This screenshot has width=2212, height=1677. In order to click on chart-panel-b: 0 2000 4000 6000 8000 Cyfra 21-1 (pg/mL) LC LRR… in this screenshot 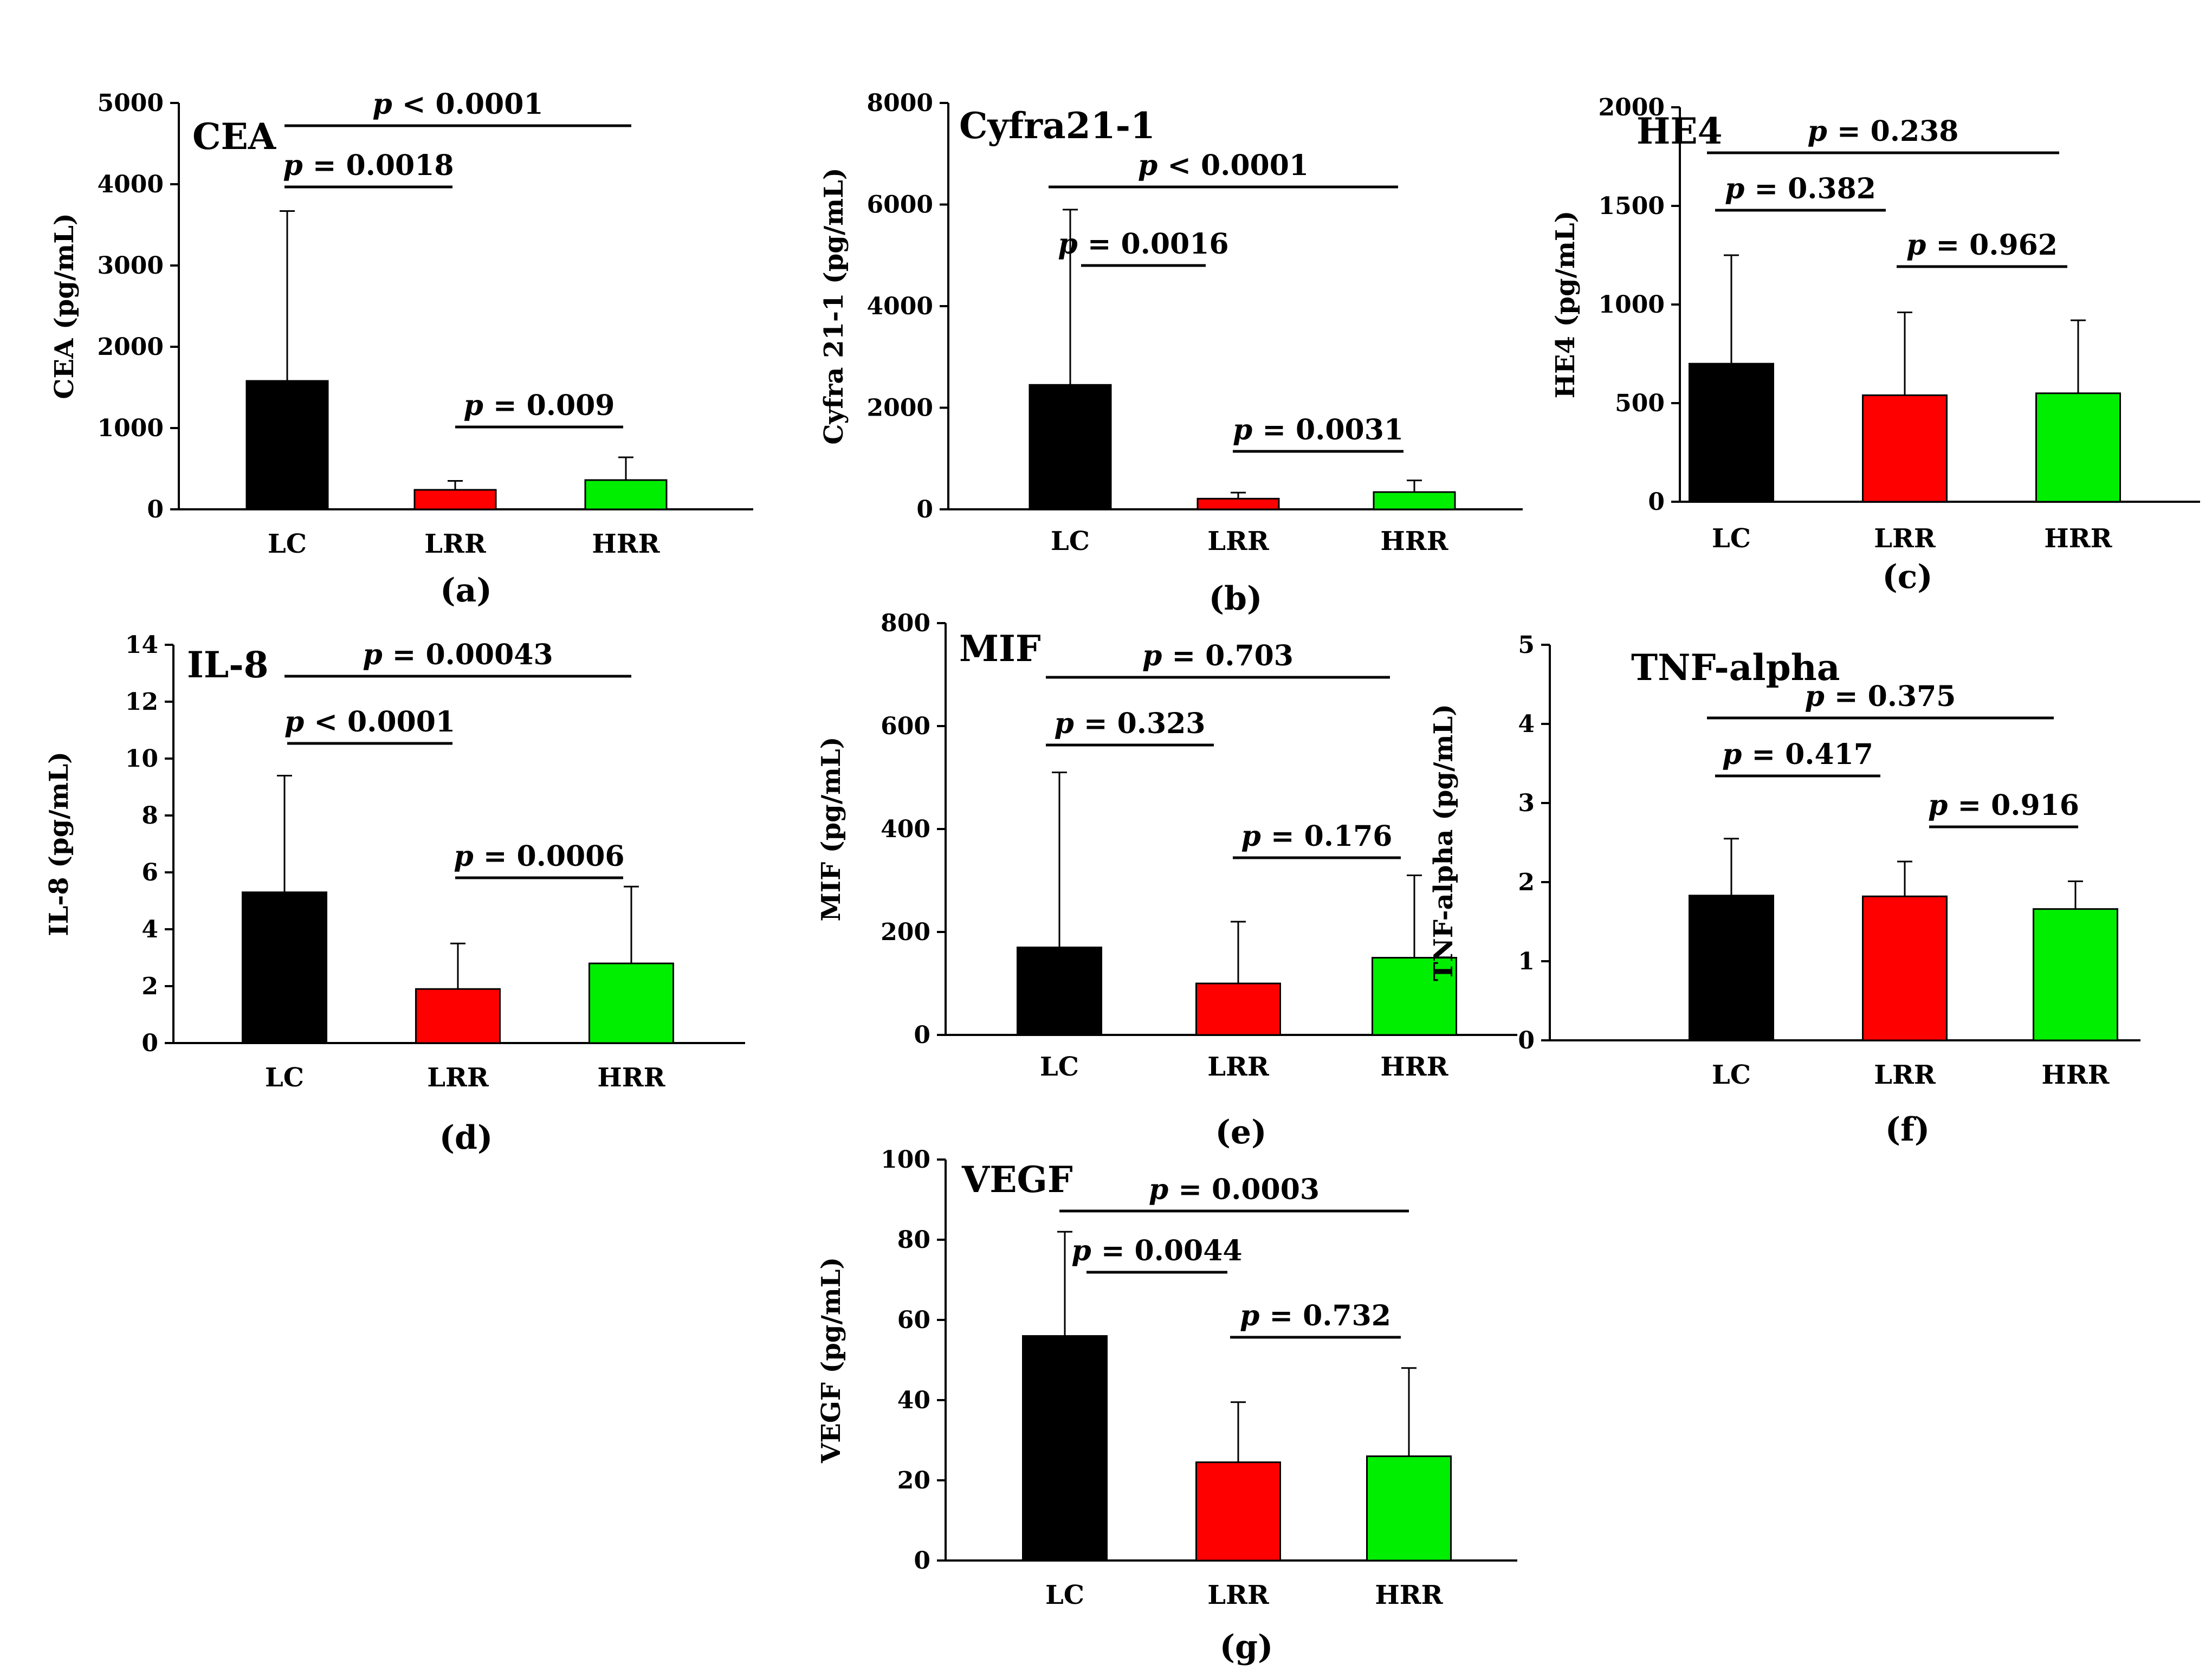, I will do `click(1171, 353)`.